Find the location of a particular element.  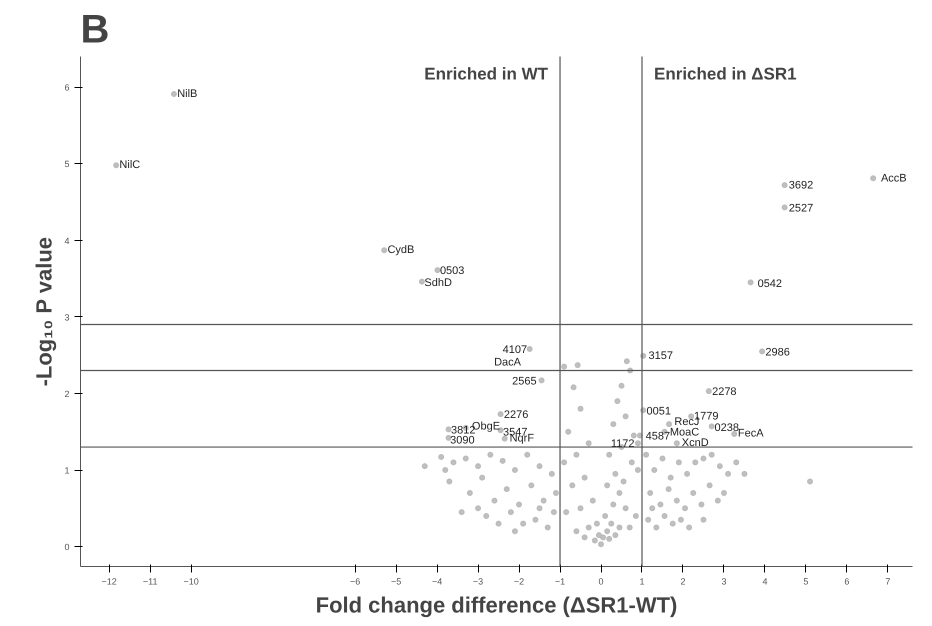

annotation: NilB is located at coordinates (187, 94).